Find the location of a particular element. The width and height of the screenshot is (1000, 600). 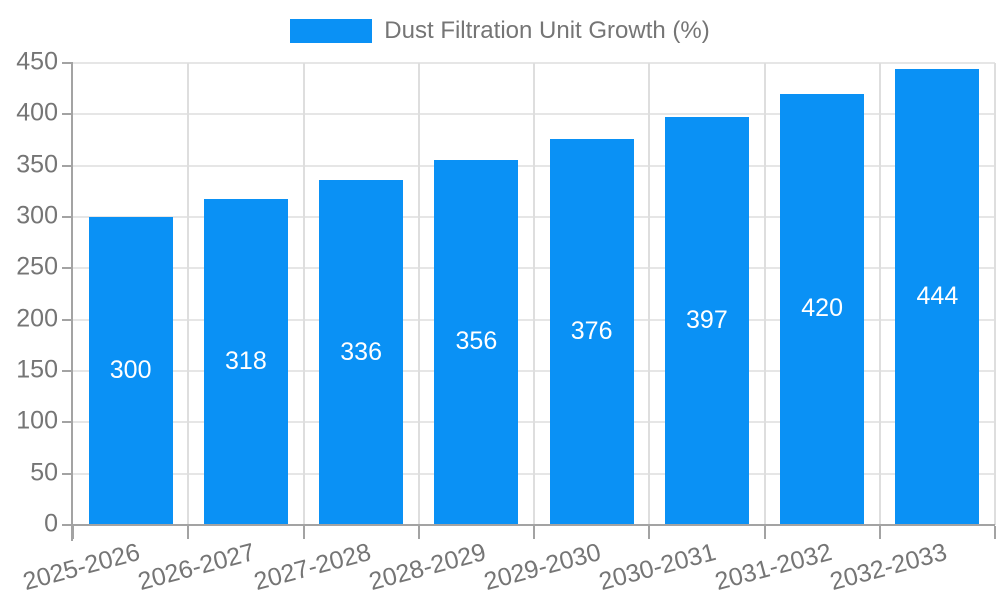

legend: Dust Filtration Unit Growth (%) is located at coordinates (500, 31).